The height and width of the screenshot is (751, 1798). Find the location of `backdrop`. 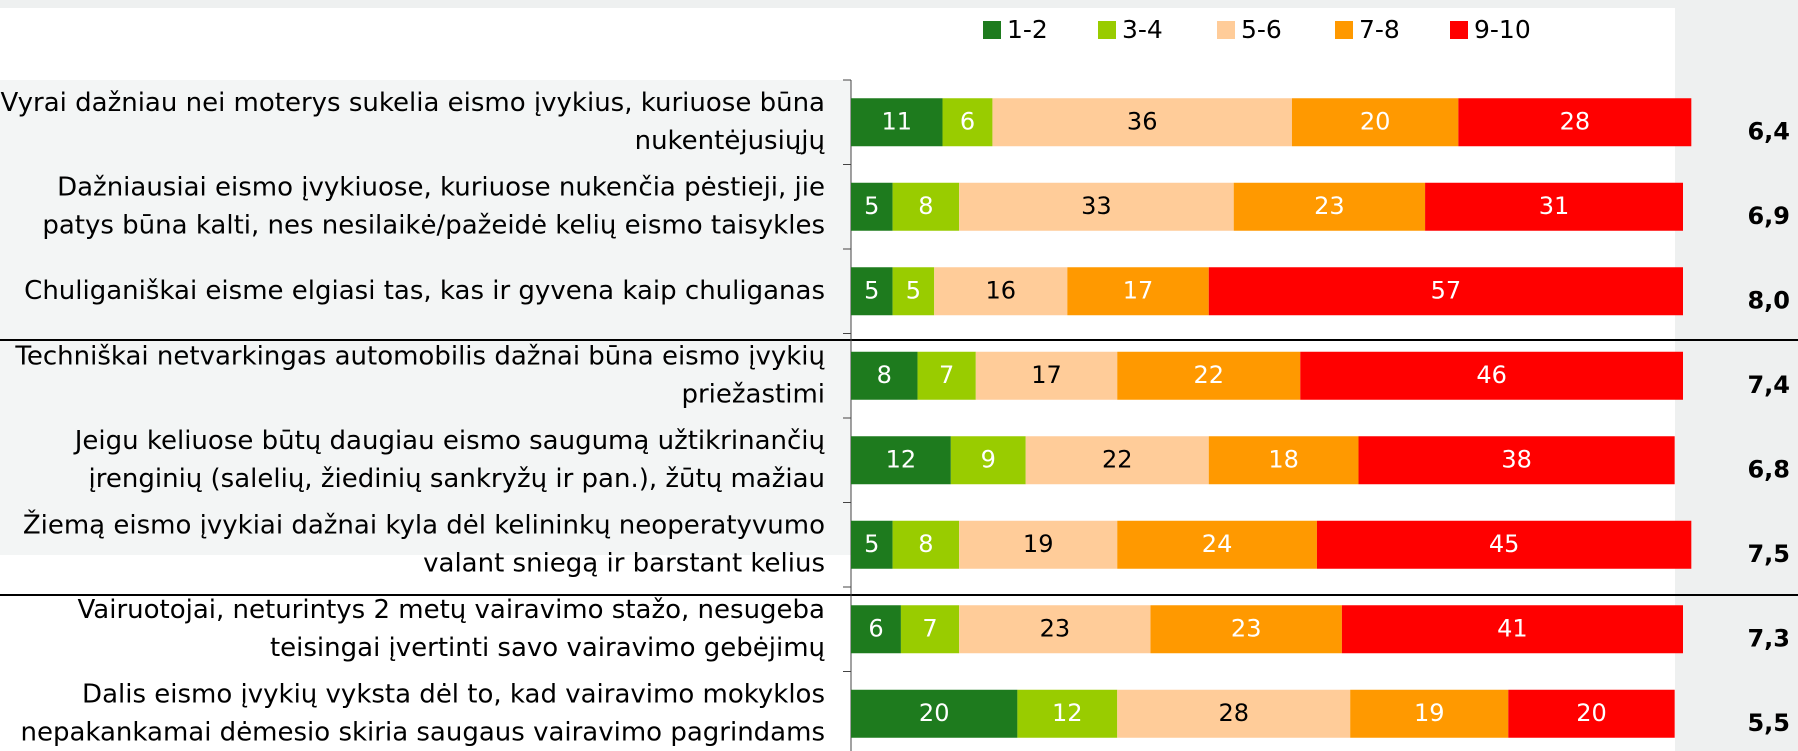

backdrop is located at coordinates (1736, 375).